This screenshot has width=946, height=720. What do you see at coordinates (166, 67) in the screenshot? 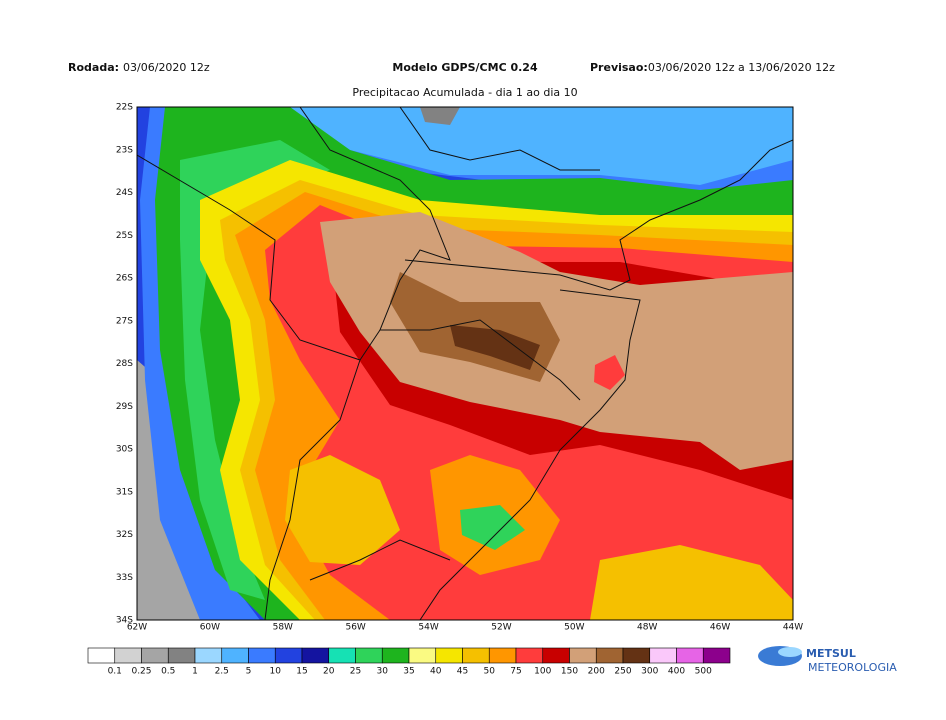
I see `run-date: 03/06/2020 12z` at bounding box center [166, 67].